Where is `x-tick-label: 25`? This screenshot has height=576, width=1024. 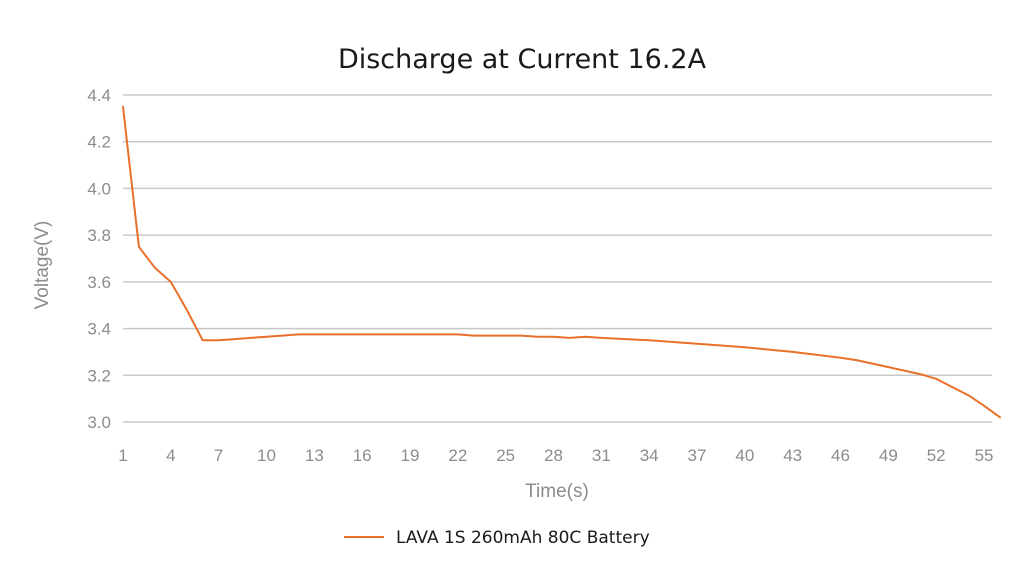 x-tick-label: 25 is located at coordinates (505, 455).